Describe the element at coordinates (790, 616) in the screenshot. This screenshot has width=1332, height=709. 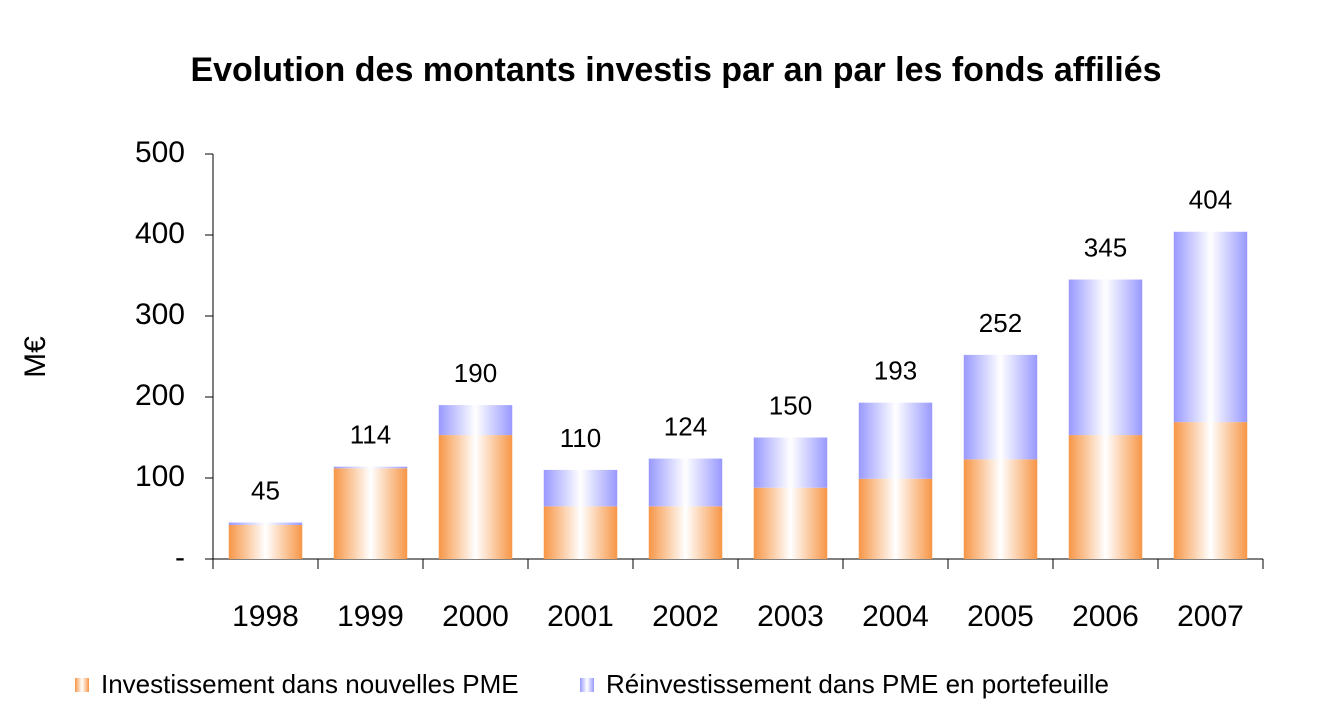
I see `x-tick-label: 2003` at that location.